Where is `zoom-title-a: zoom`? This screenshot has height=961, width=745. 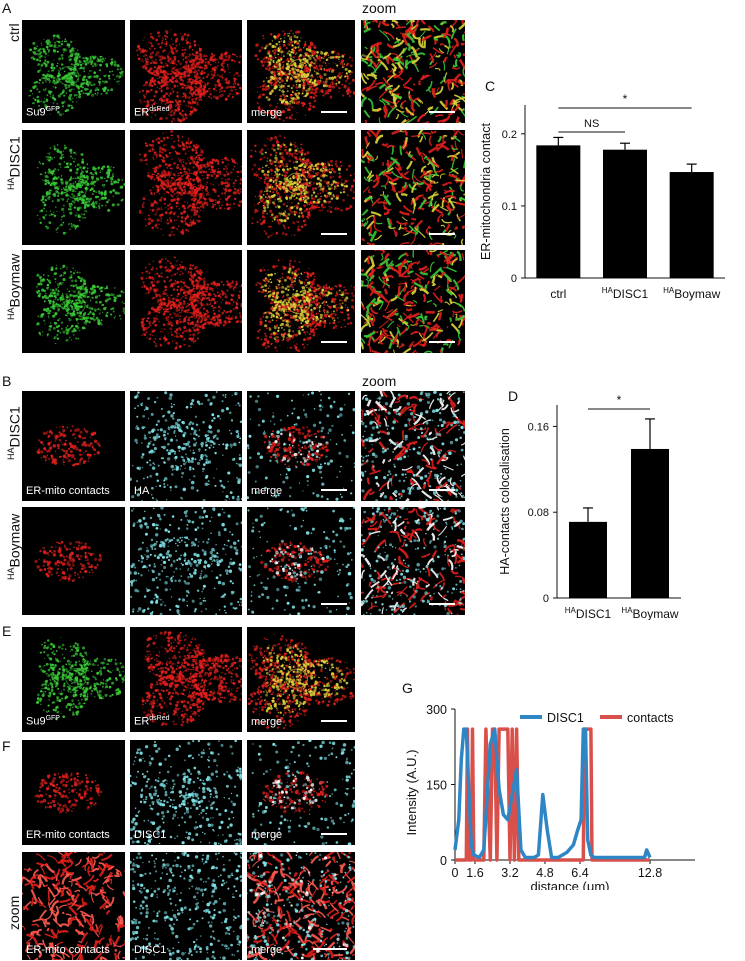
zoom-title-a: zoom is located at coordinates (379, 8).